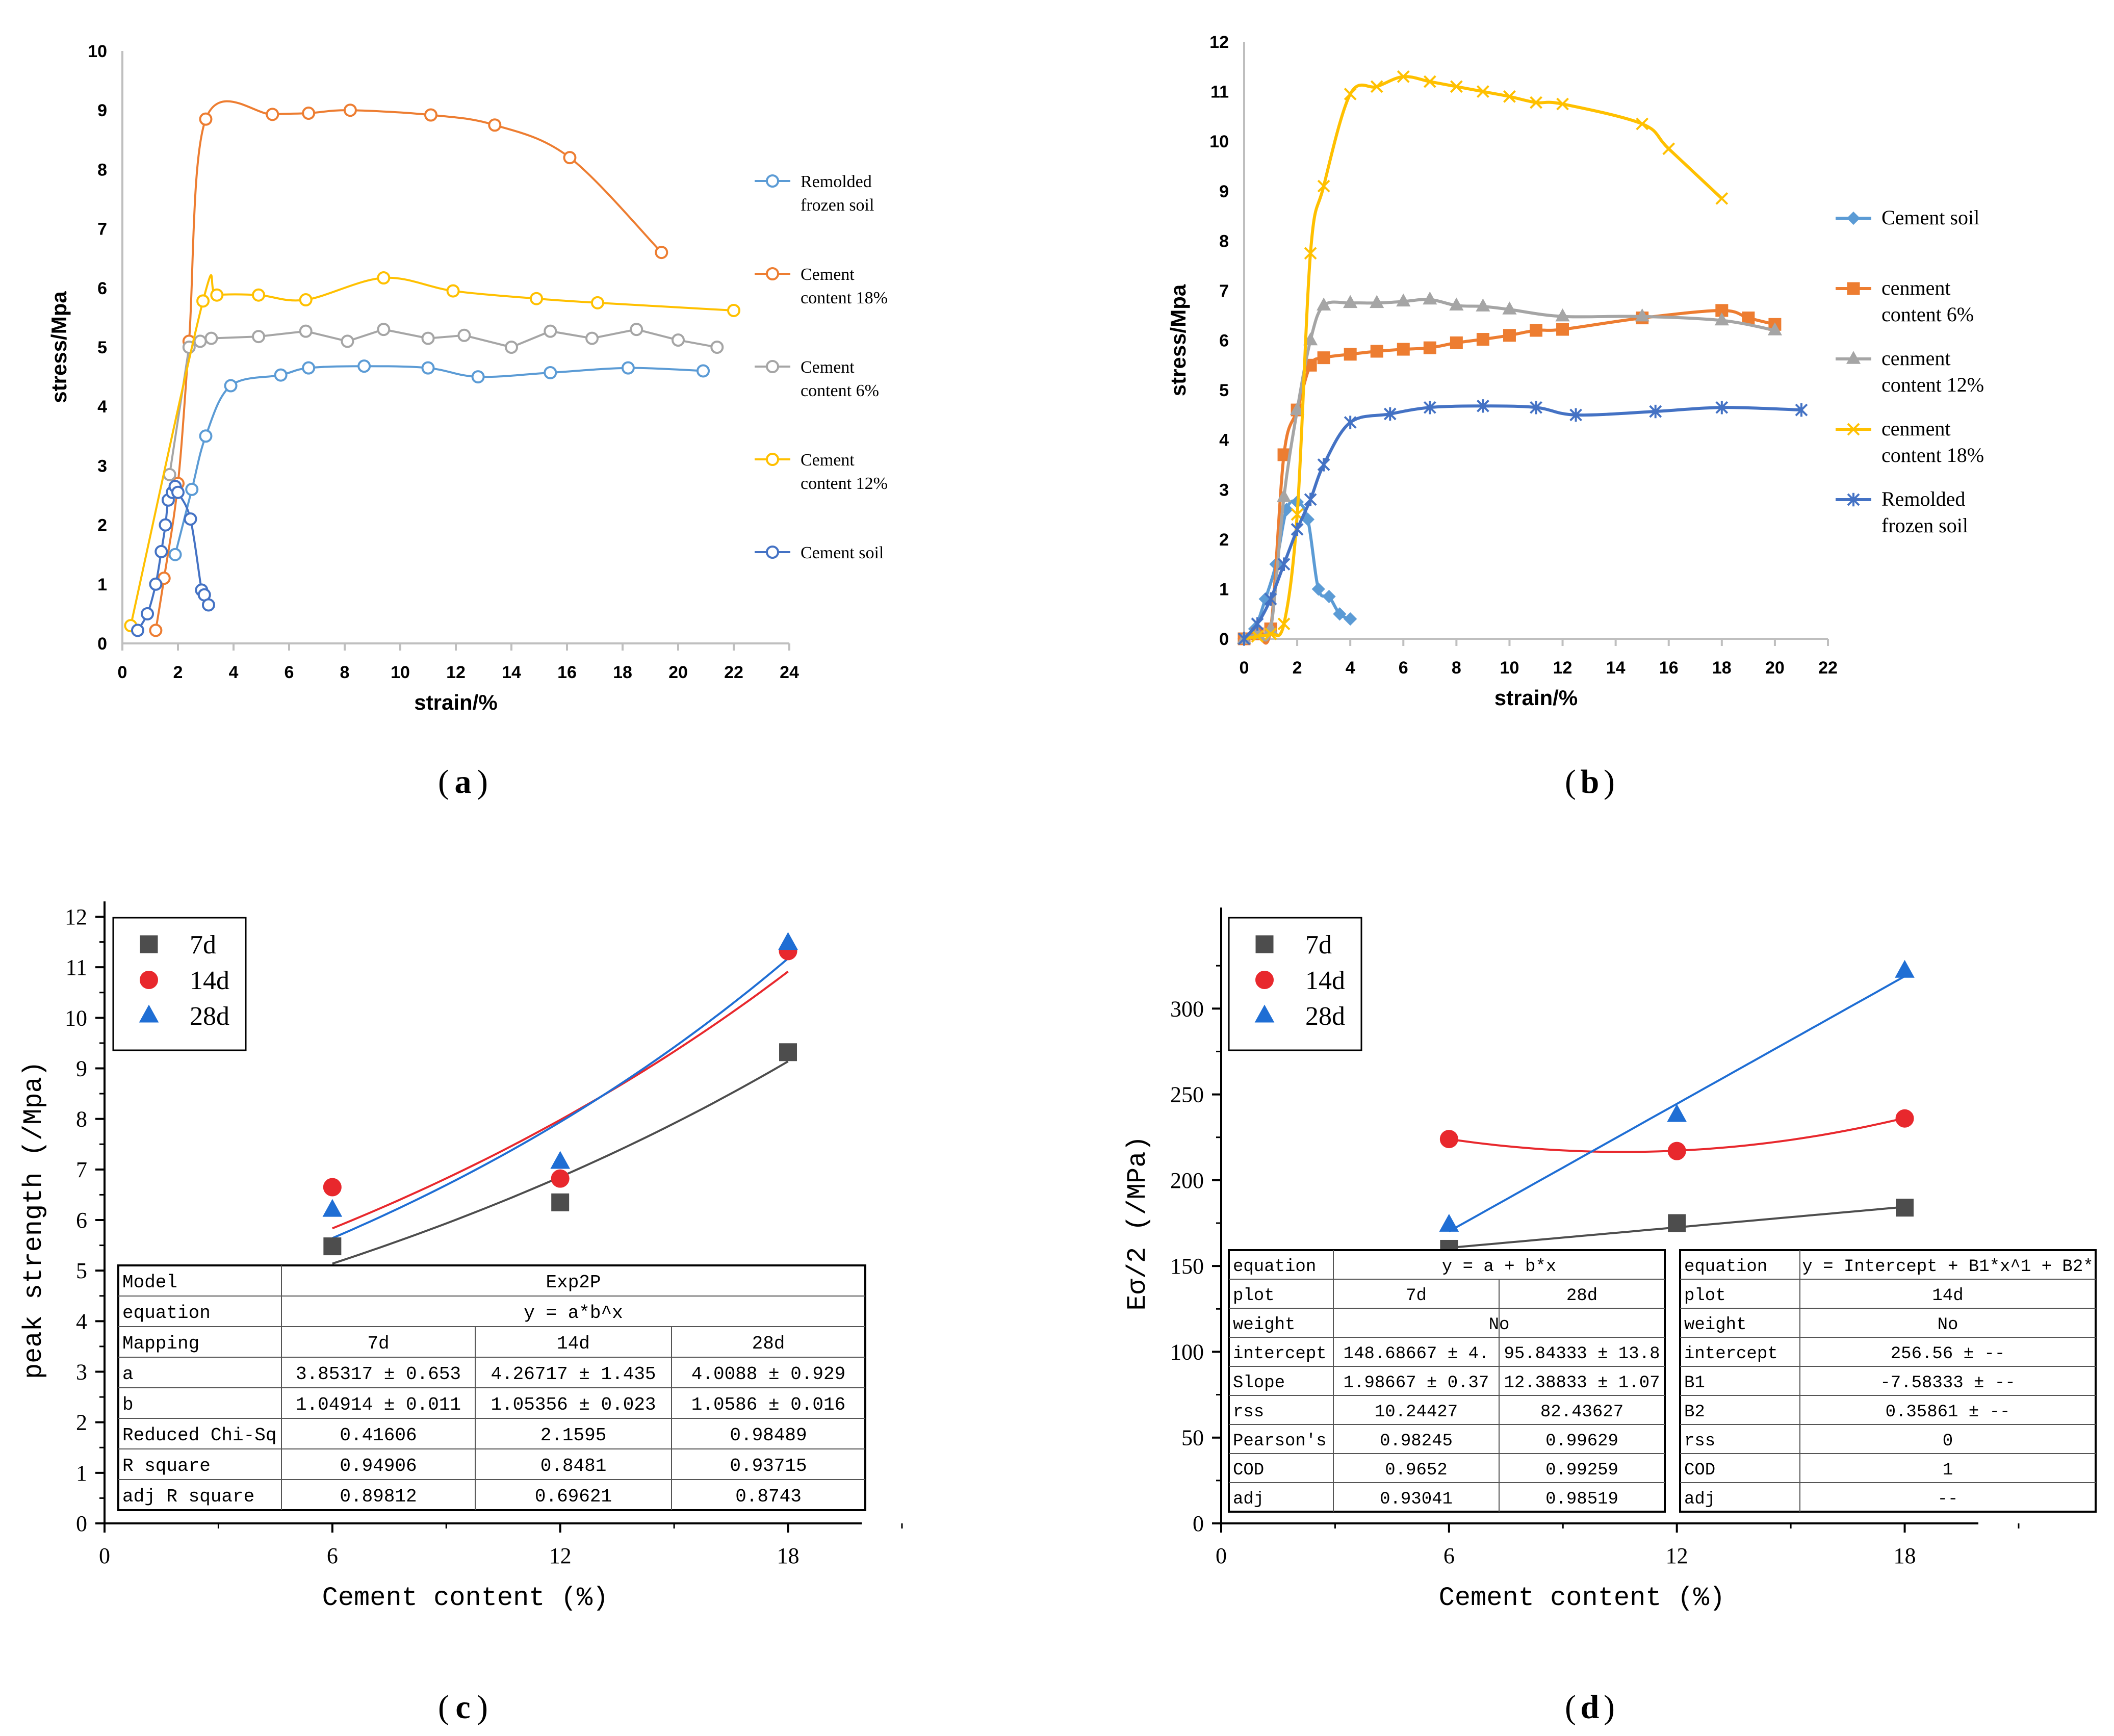  Describe the element at coordinates (1947, 1296) in the screenshot. I see `table-cell: 14d` at that location.